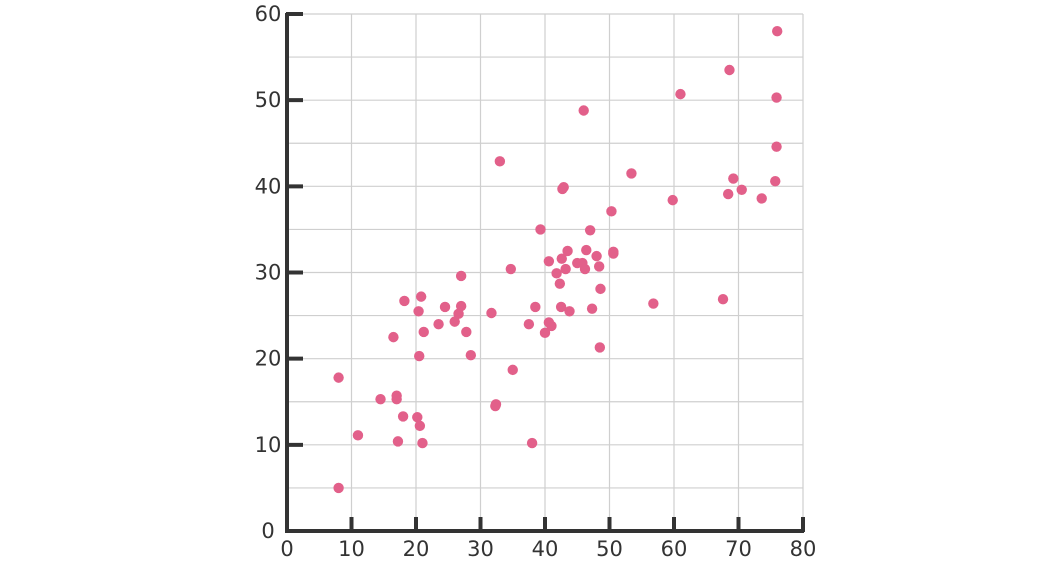  What do you see at coordinates (416, 549) in the screenshot?
I see `x-tick-label: 20` at bounding box center [416, 549].